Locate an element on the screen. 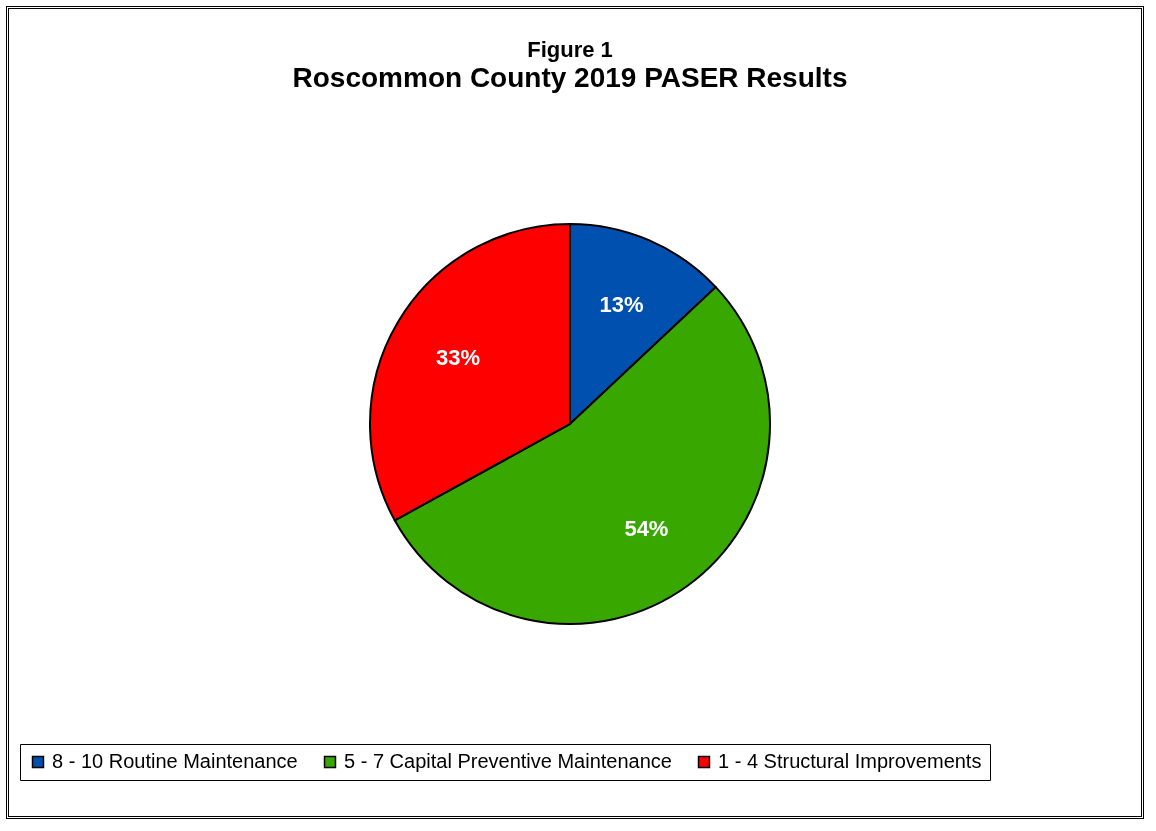 The height and width of the screenshot is (831, 1156). legend-label: 8 - 10 Routine Maintenance is located at coordinates (175, 761).